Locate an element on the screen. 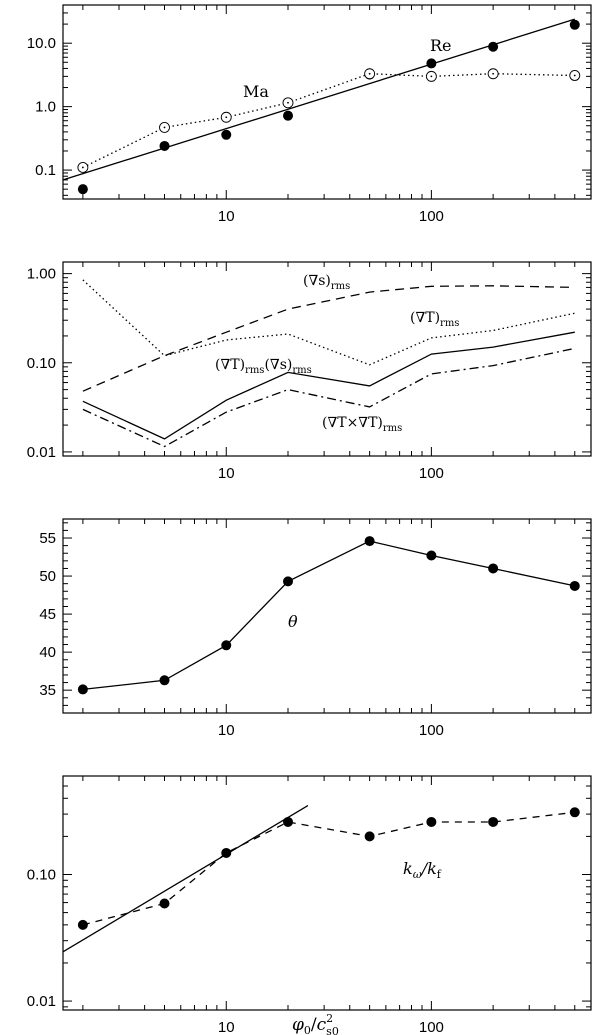 Image resolution: width=600 pixels, height=1035 pixels. annot-grad-s: (∇s)rms is located at coordinates (326, 282).